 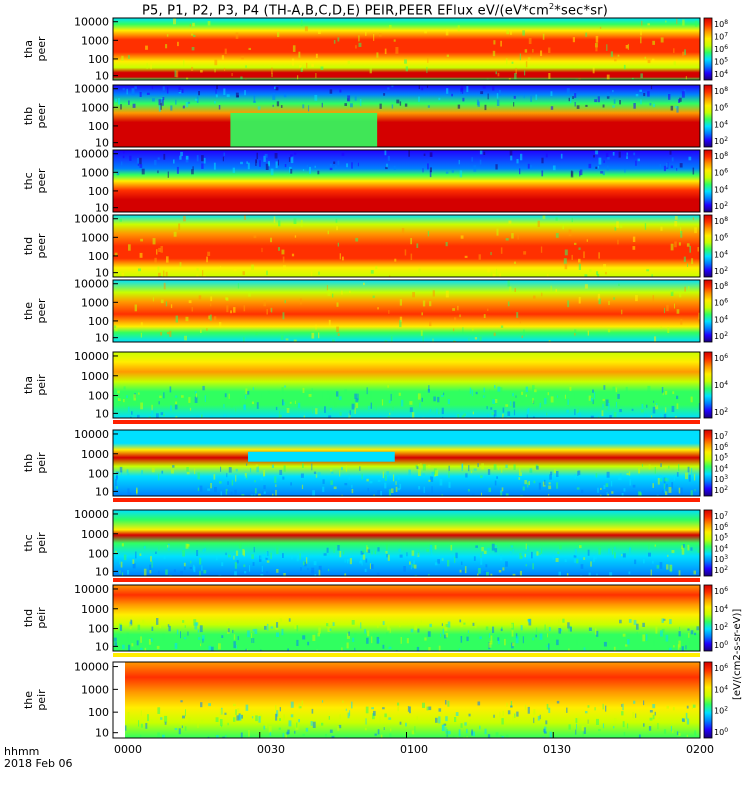 I want to click on spectrogram-panel: 10000 1000 100 10 the peir 10⁶ 10⁴ 10² 100, so click(x=375, y=700).